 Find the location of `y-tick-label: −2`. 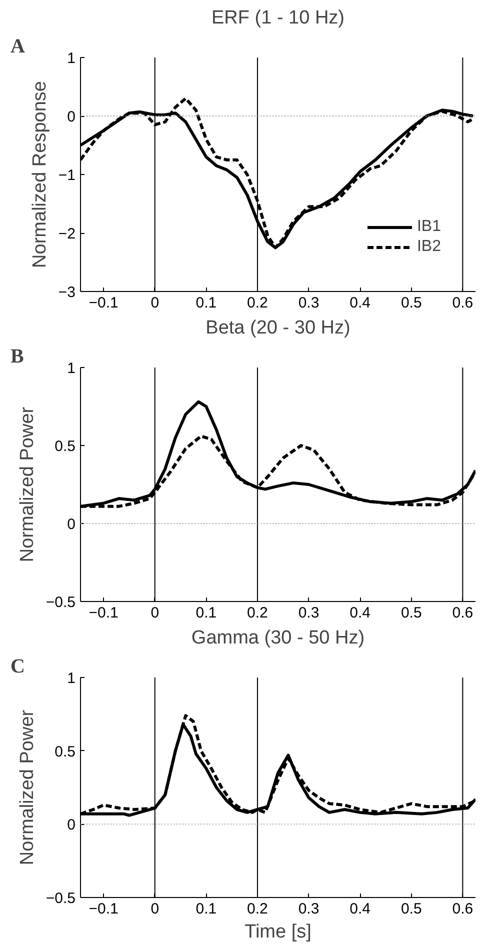

y-tick-label: −2 is located at coordinates (67, 234).